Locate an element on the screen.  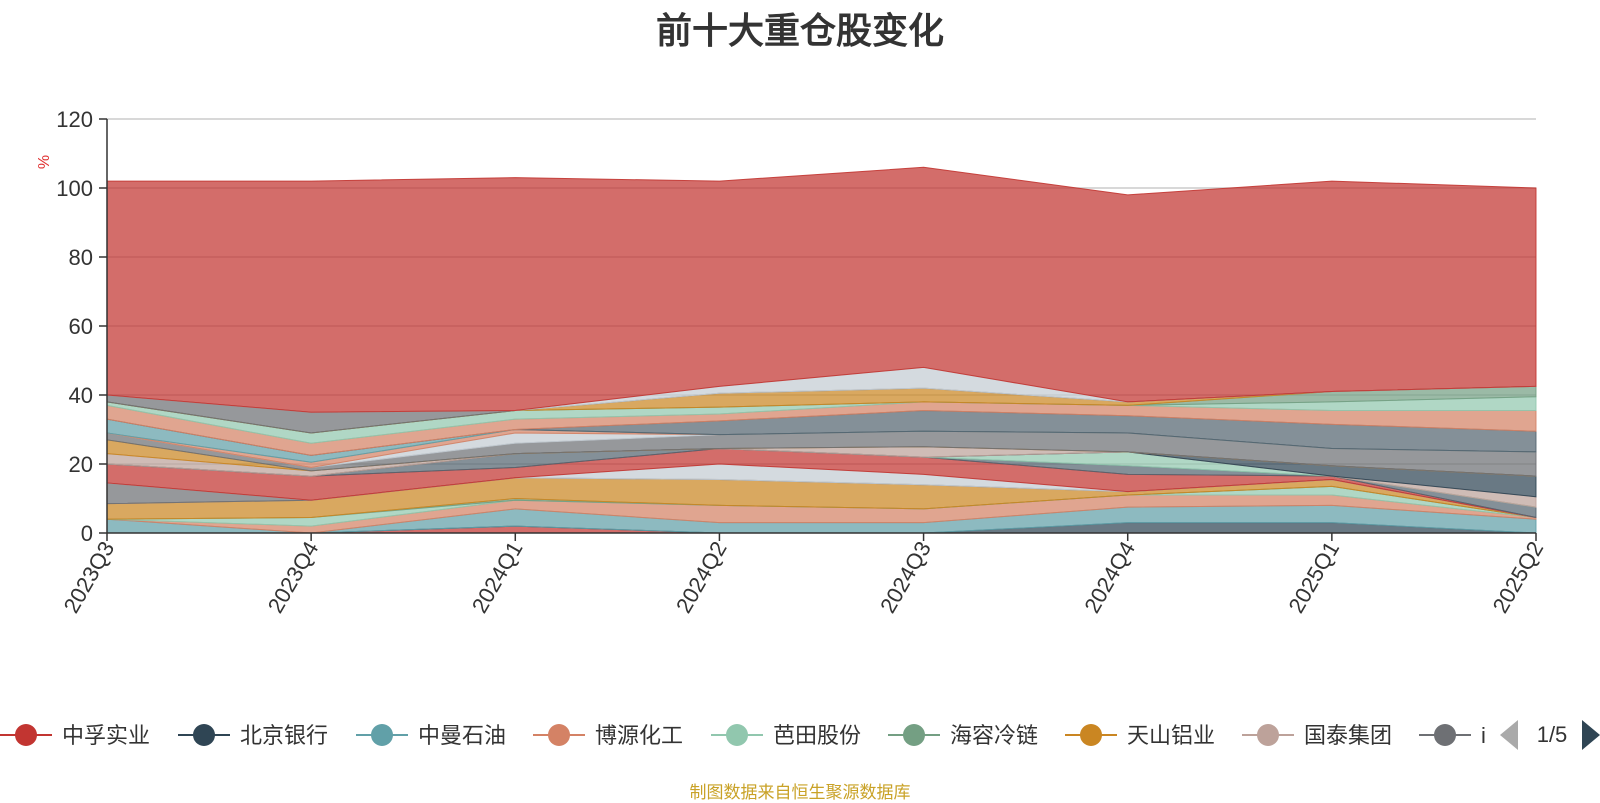
legend-prev-icon is located at coordinates (1509, 735).